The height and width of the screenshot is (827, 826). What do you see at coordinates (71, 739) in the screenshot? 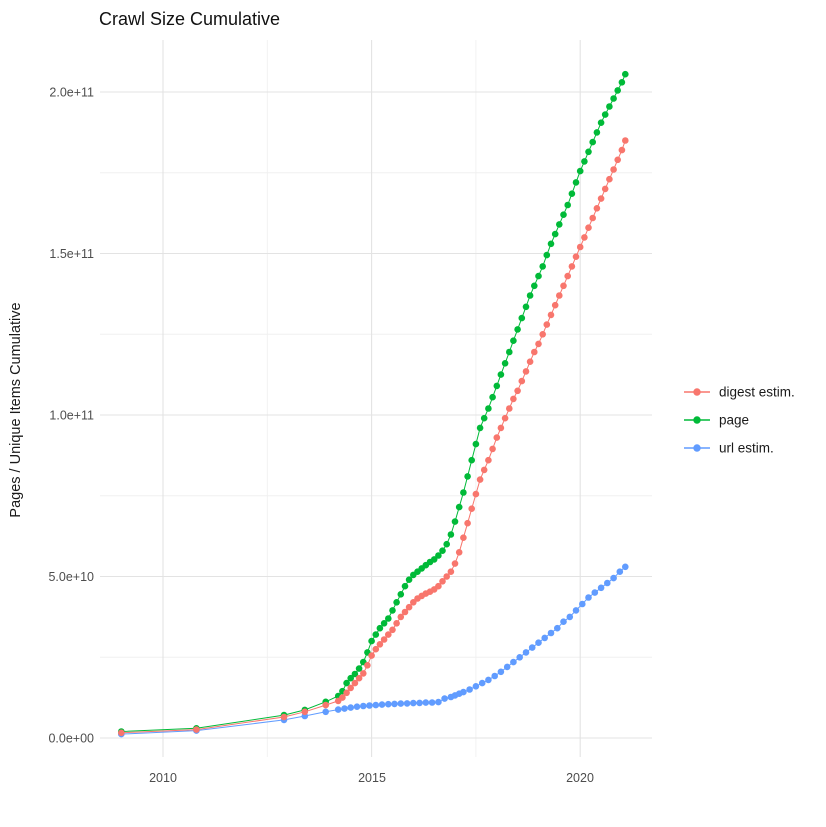
I see `y-tick-label: 0.0e+00` at bounding box center [71, 739].